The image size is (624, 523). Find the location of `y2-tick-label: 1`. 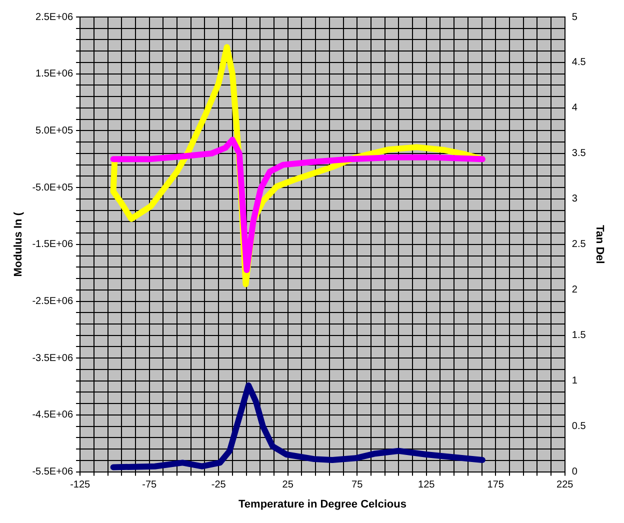

y2-tick-label: 1 is located at coordinates (575, 381).